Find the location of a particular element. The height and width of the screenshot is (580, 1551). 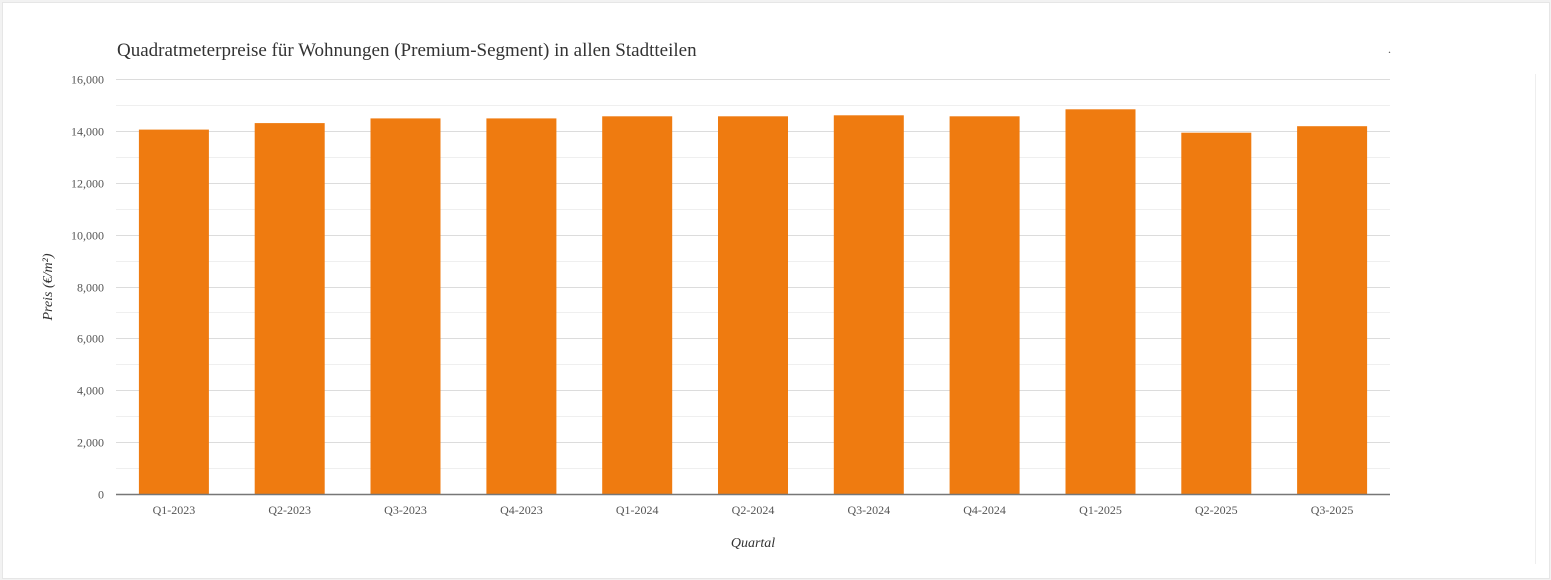

x-tick-label: Q3-2023 is located at coordinates (405, 510).